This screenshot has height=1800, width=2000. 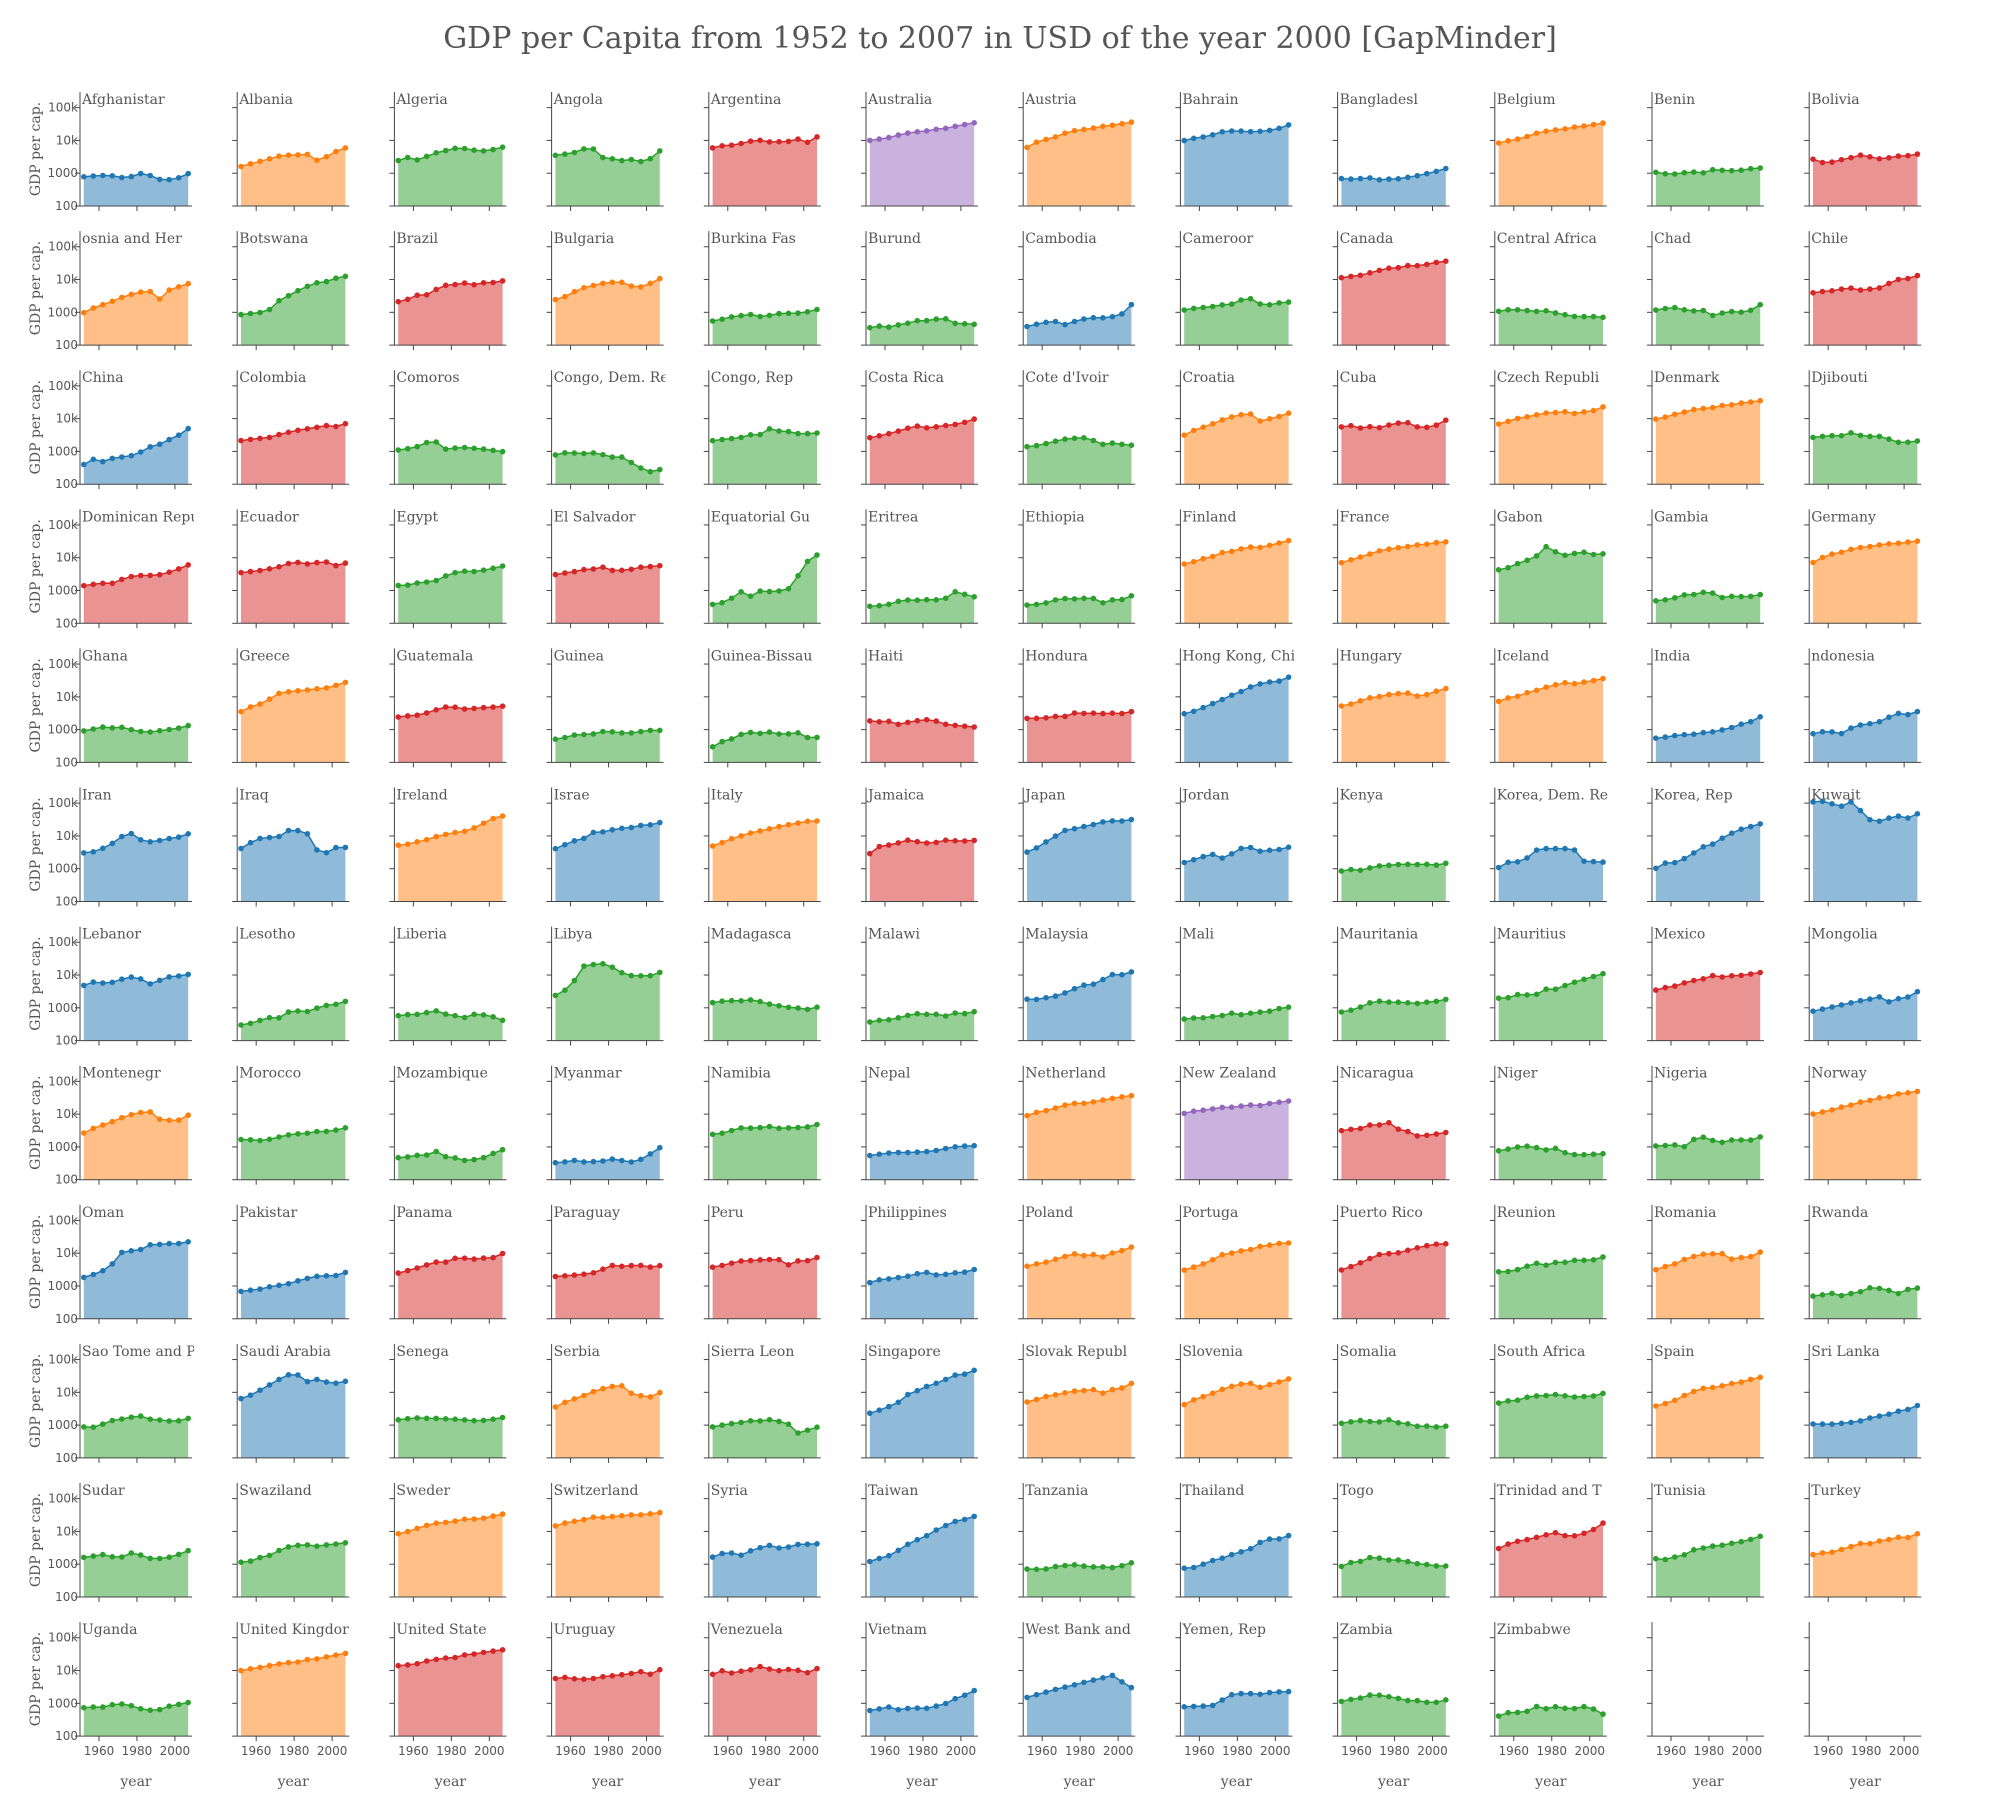 I want to click on facet-panel: Lesotho, so click(x=291, y=986).